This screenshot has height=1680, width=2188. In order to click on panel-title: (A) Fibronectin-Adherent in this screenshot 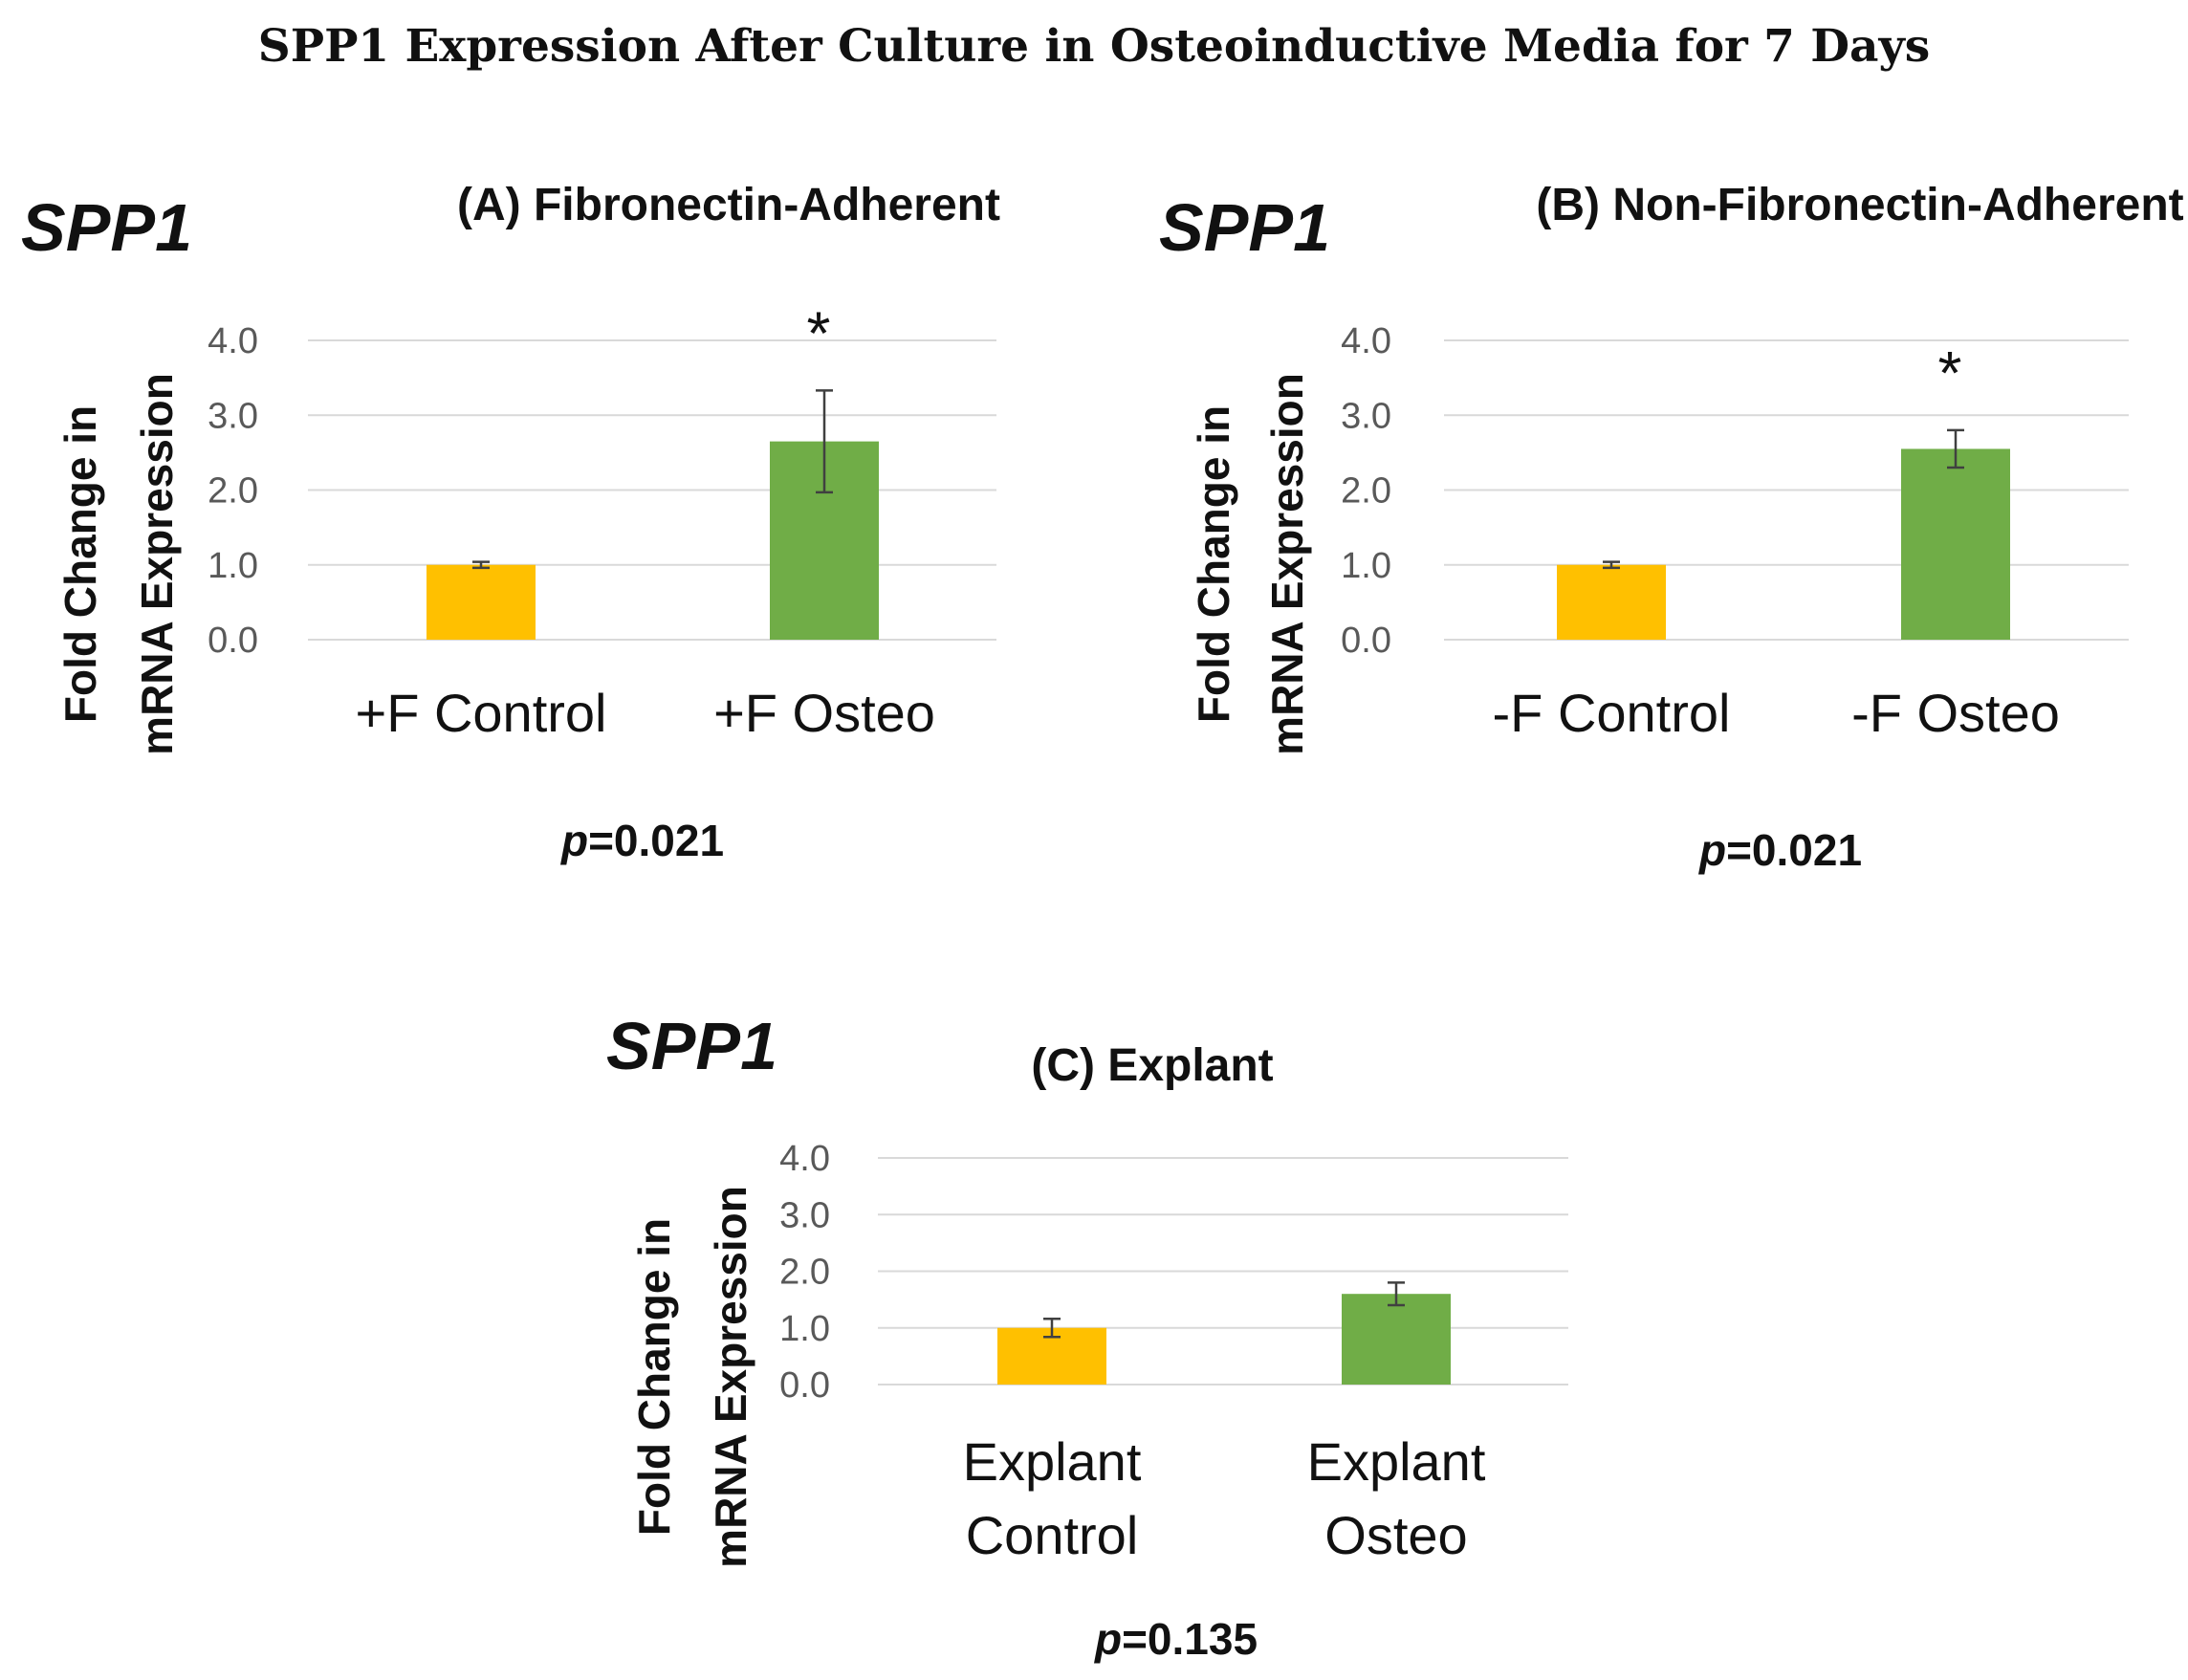, I will do `click(728, 205)`.